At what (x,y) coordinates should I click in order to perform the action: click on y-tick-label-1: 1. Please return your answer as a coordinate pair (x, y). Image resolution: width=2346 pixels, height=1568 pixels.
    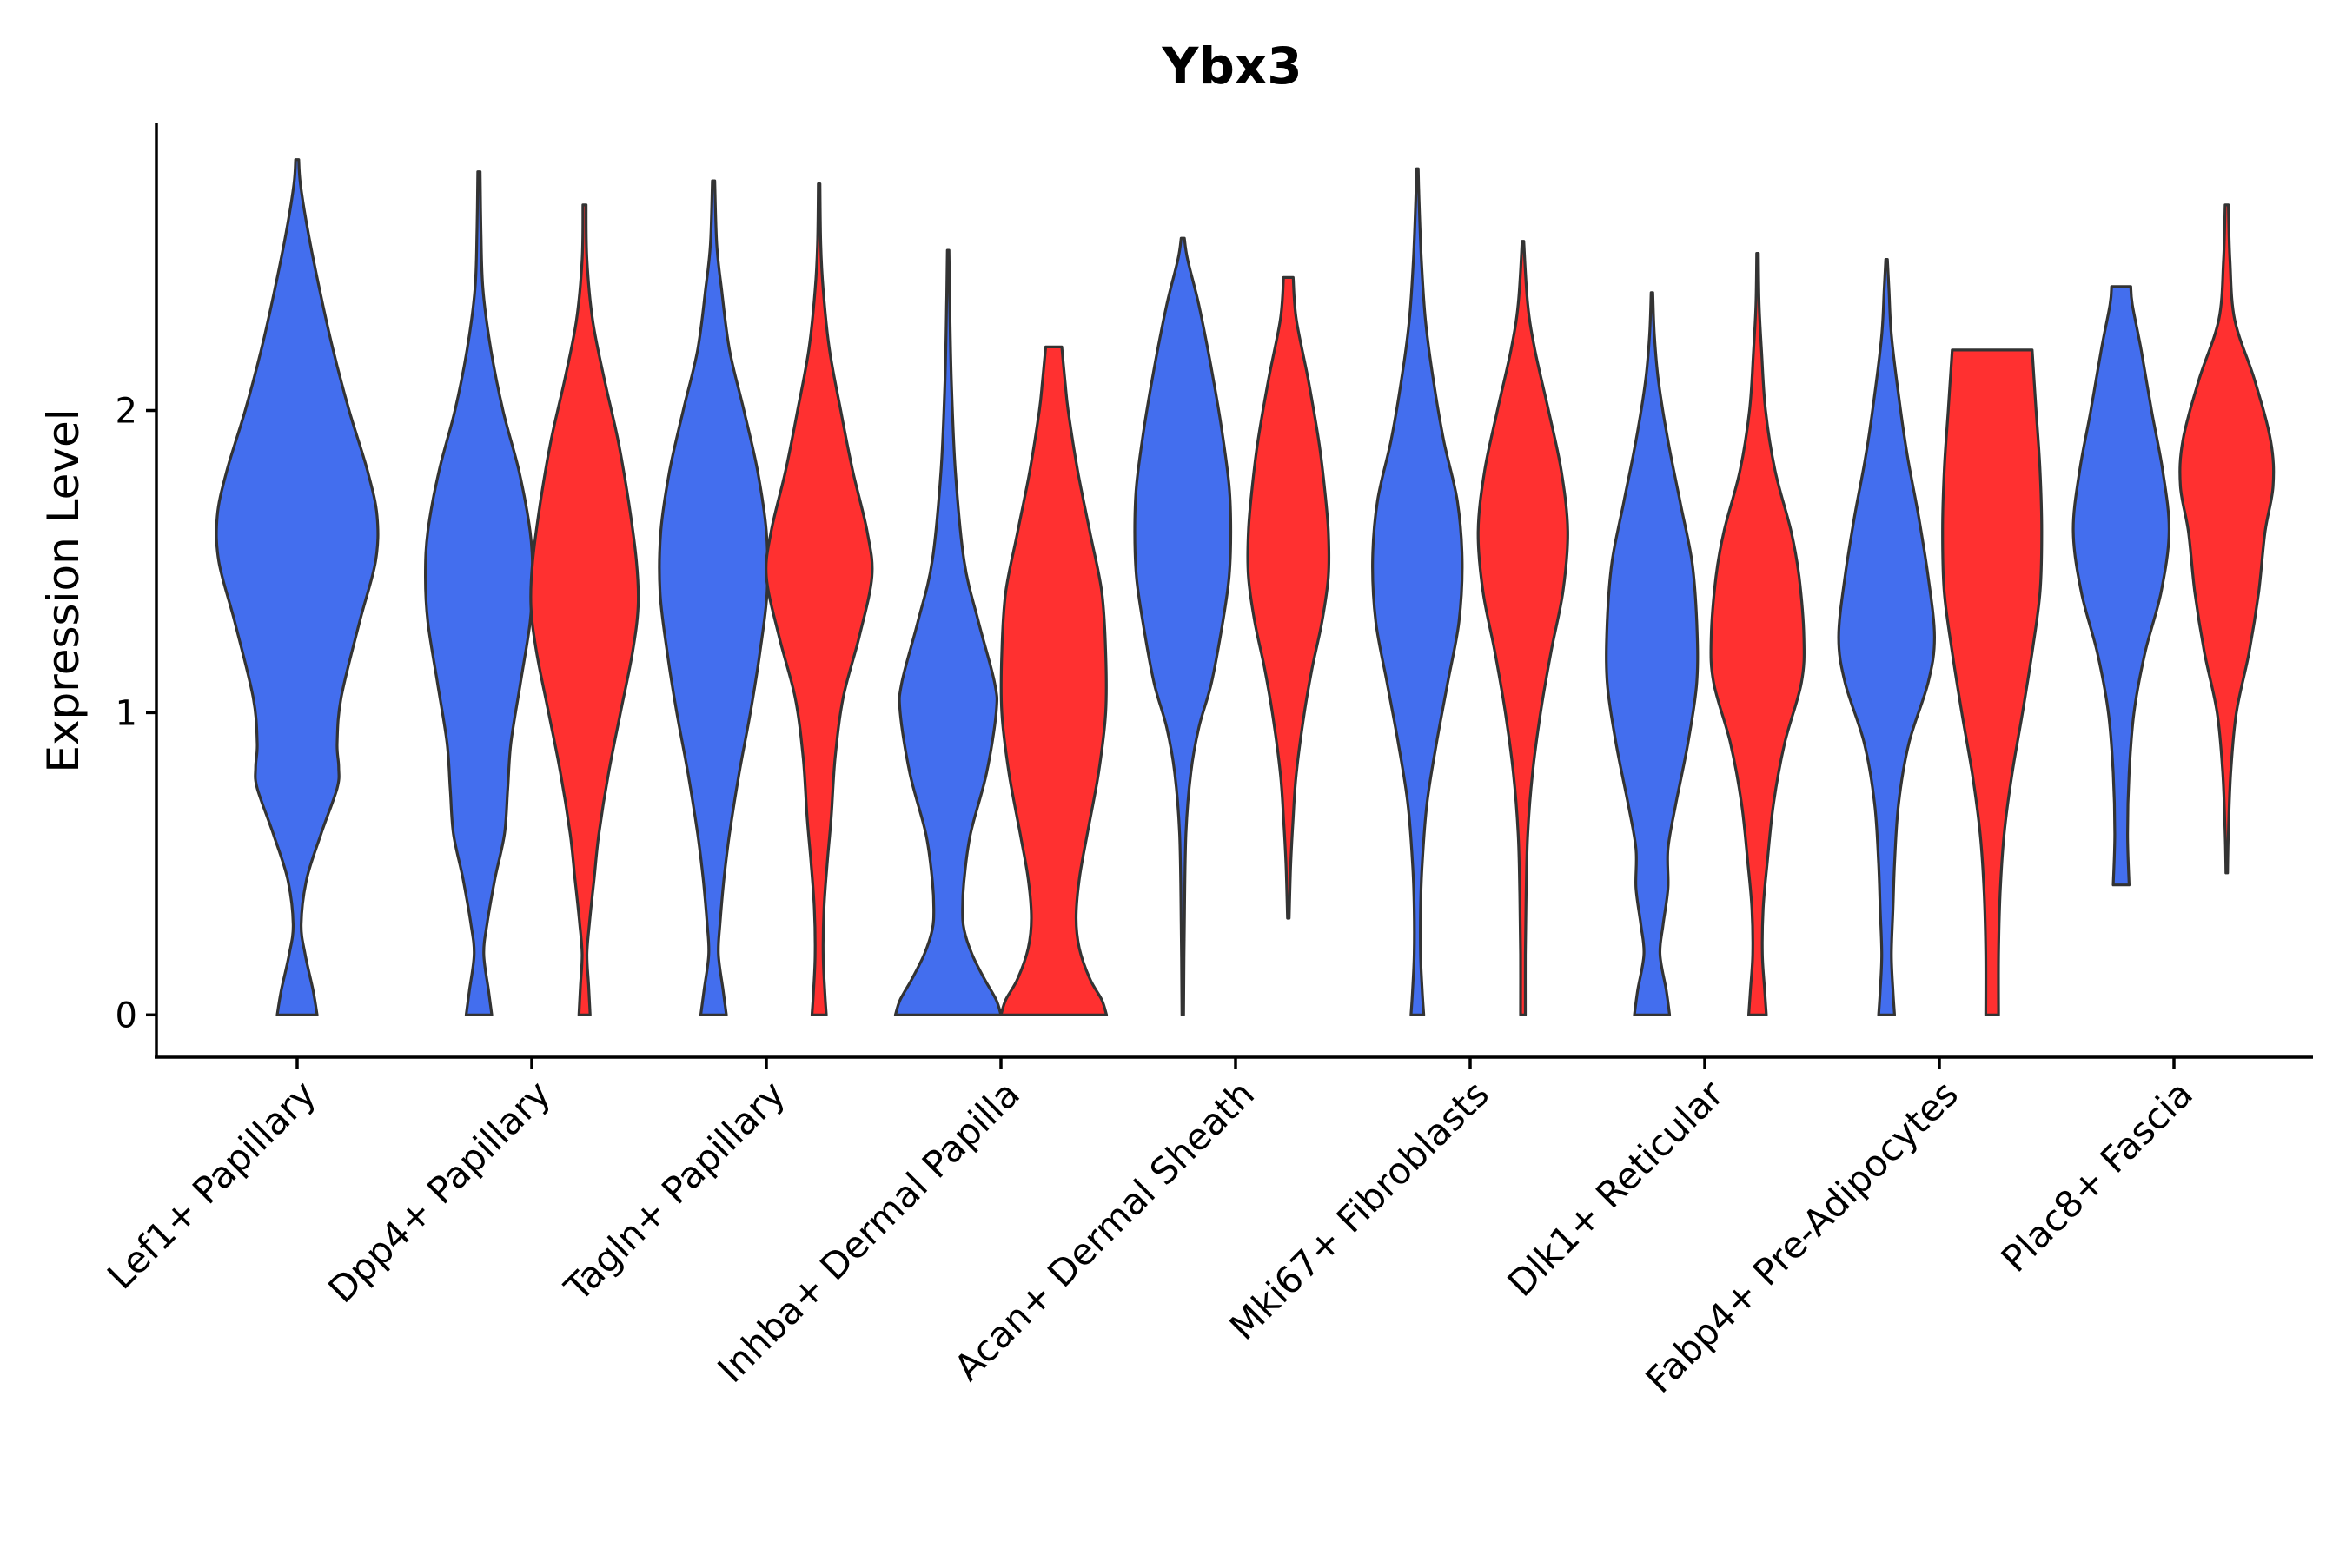
    Looking at the image, I should click on (127, 713).